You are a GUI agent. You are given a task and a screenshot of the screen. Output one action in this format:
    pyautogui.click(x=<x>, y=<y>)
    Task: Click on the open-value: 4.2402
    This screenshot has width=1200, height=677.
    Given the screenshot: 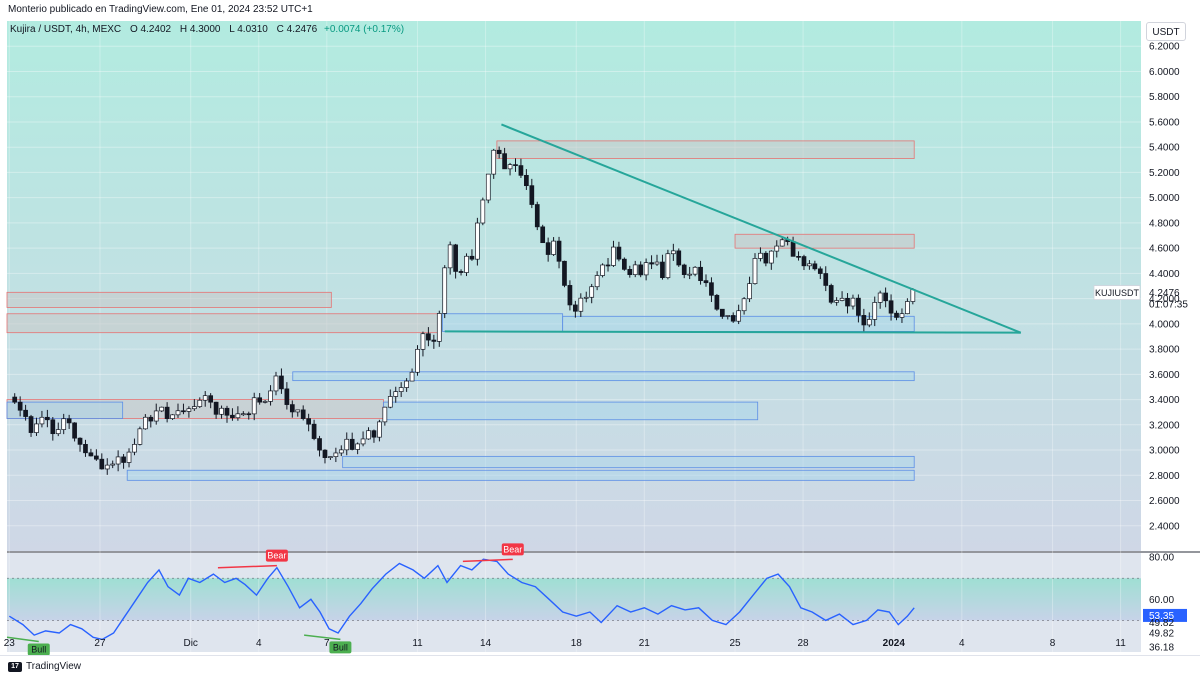 What is the action you would take?
    pyautogui.click(x=156, y=29)
    